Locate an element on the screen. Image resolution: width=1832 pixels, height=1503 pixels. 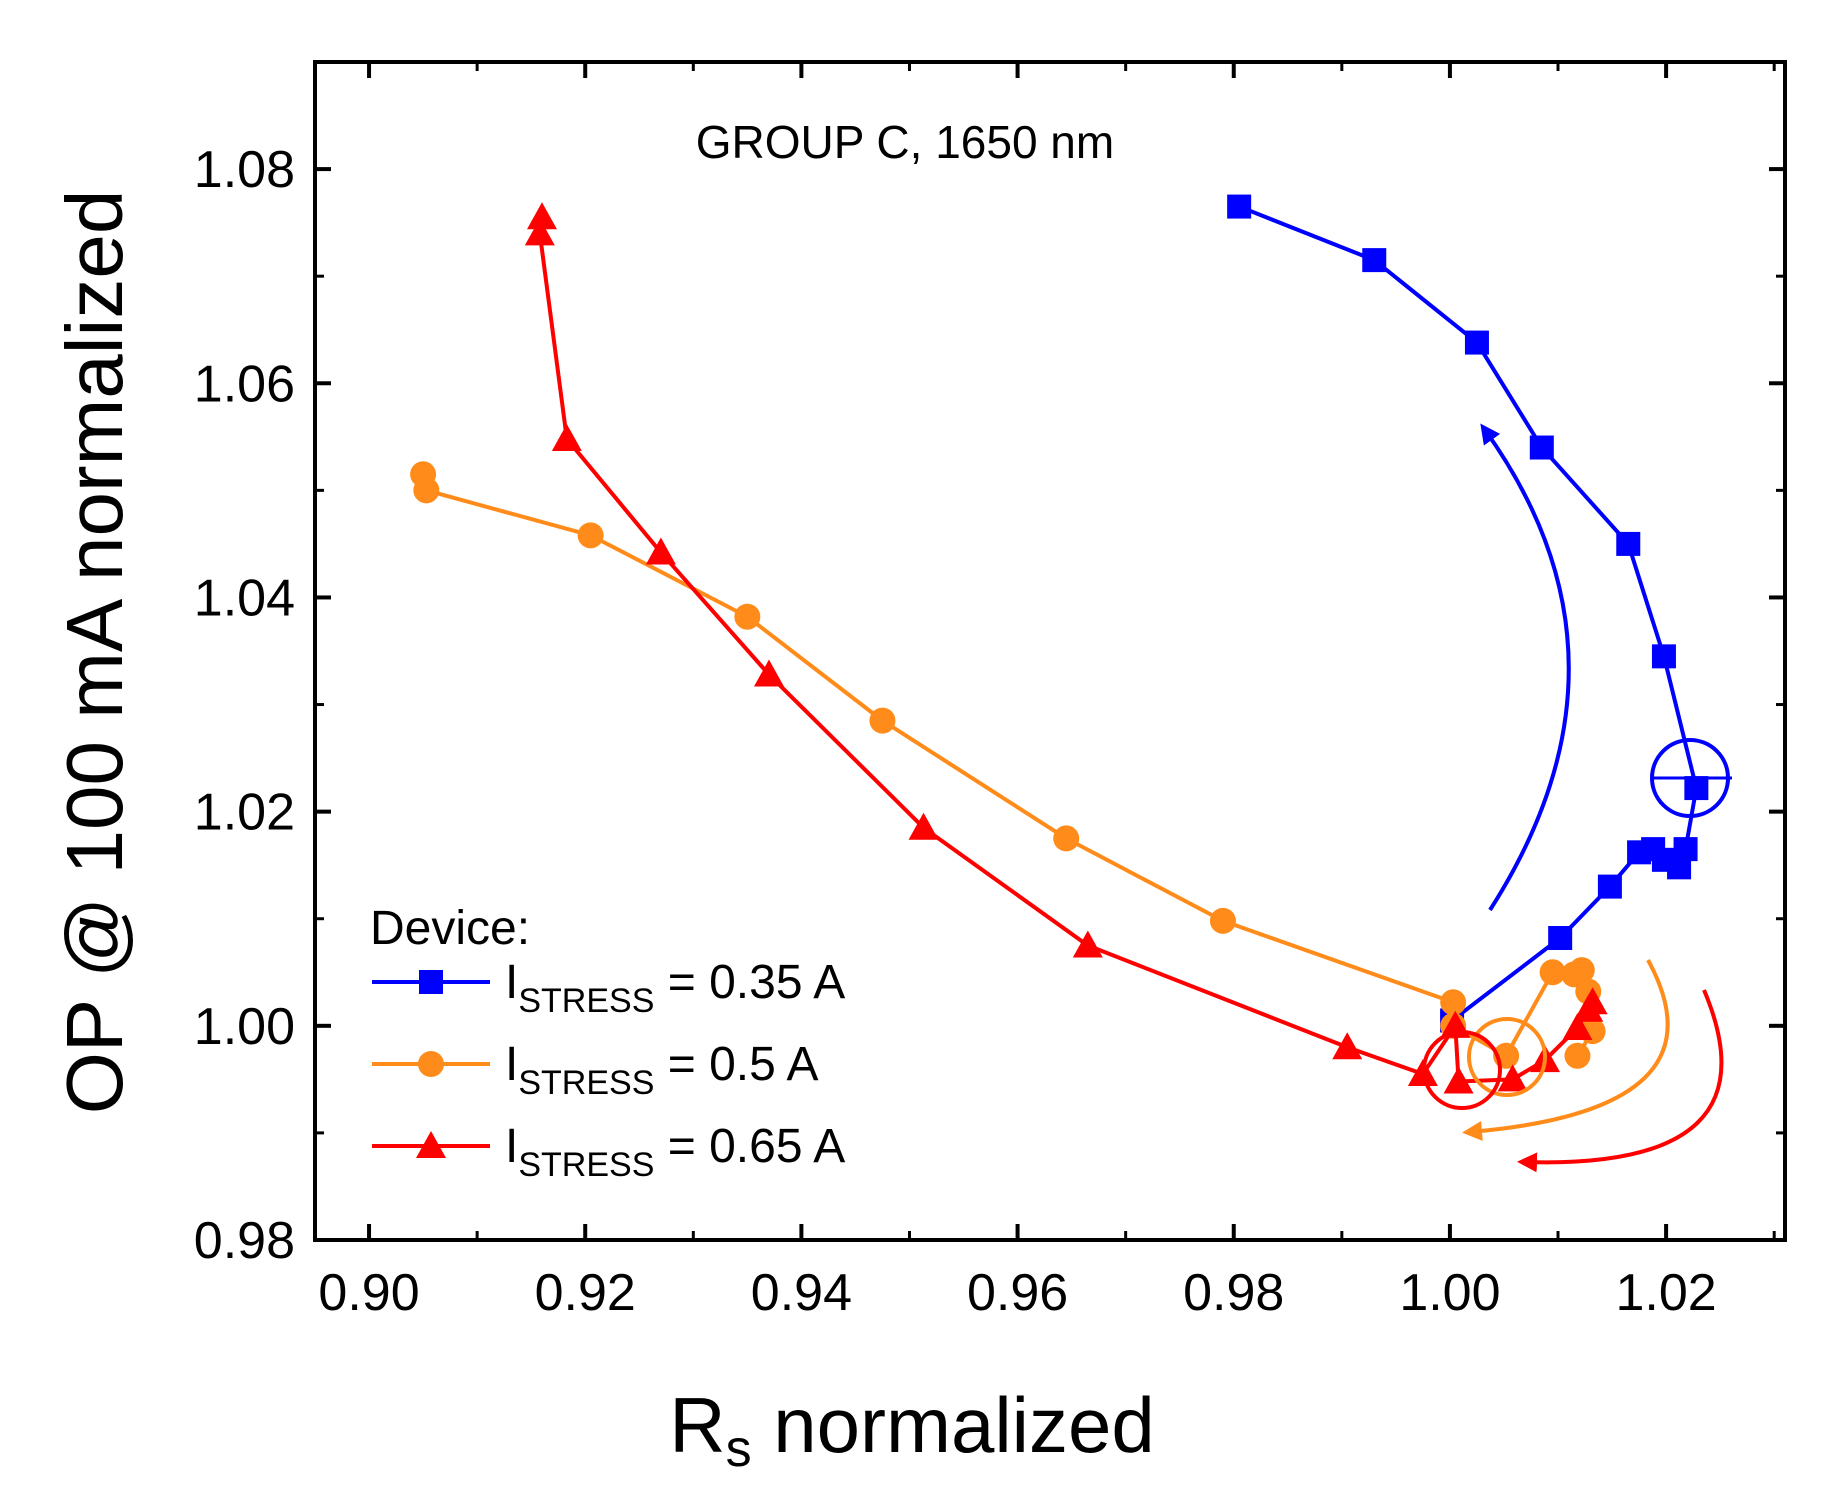
legend-item: ISTRESS = 0.5 A is located at coordinates (595, 1070).